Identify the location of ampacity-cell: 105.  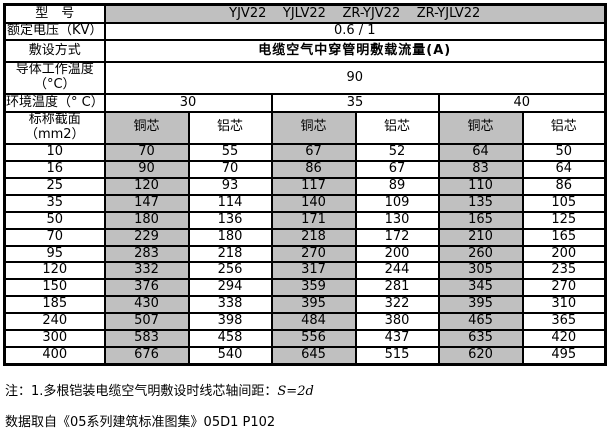
(564, 203).